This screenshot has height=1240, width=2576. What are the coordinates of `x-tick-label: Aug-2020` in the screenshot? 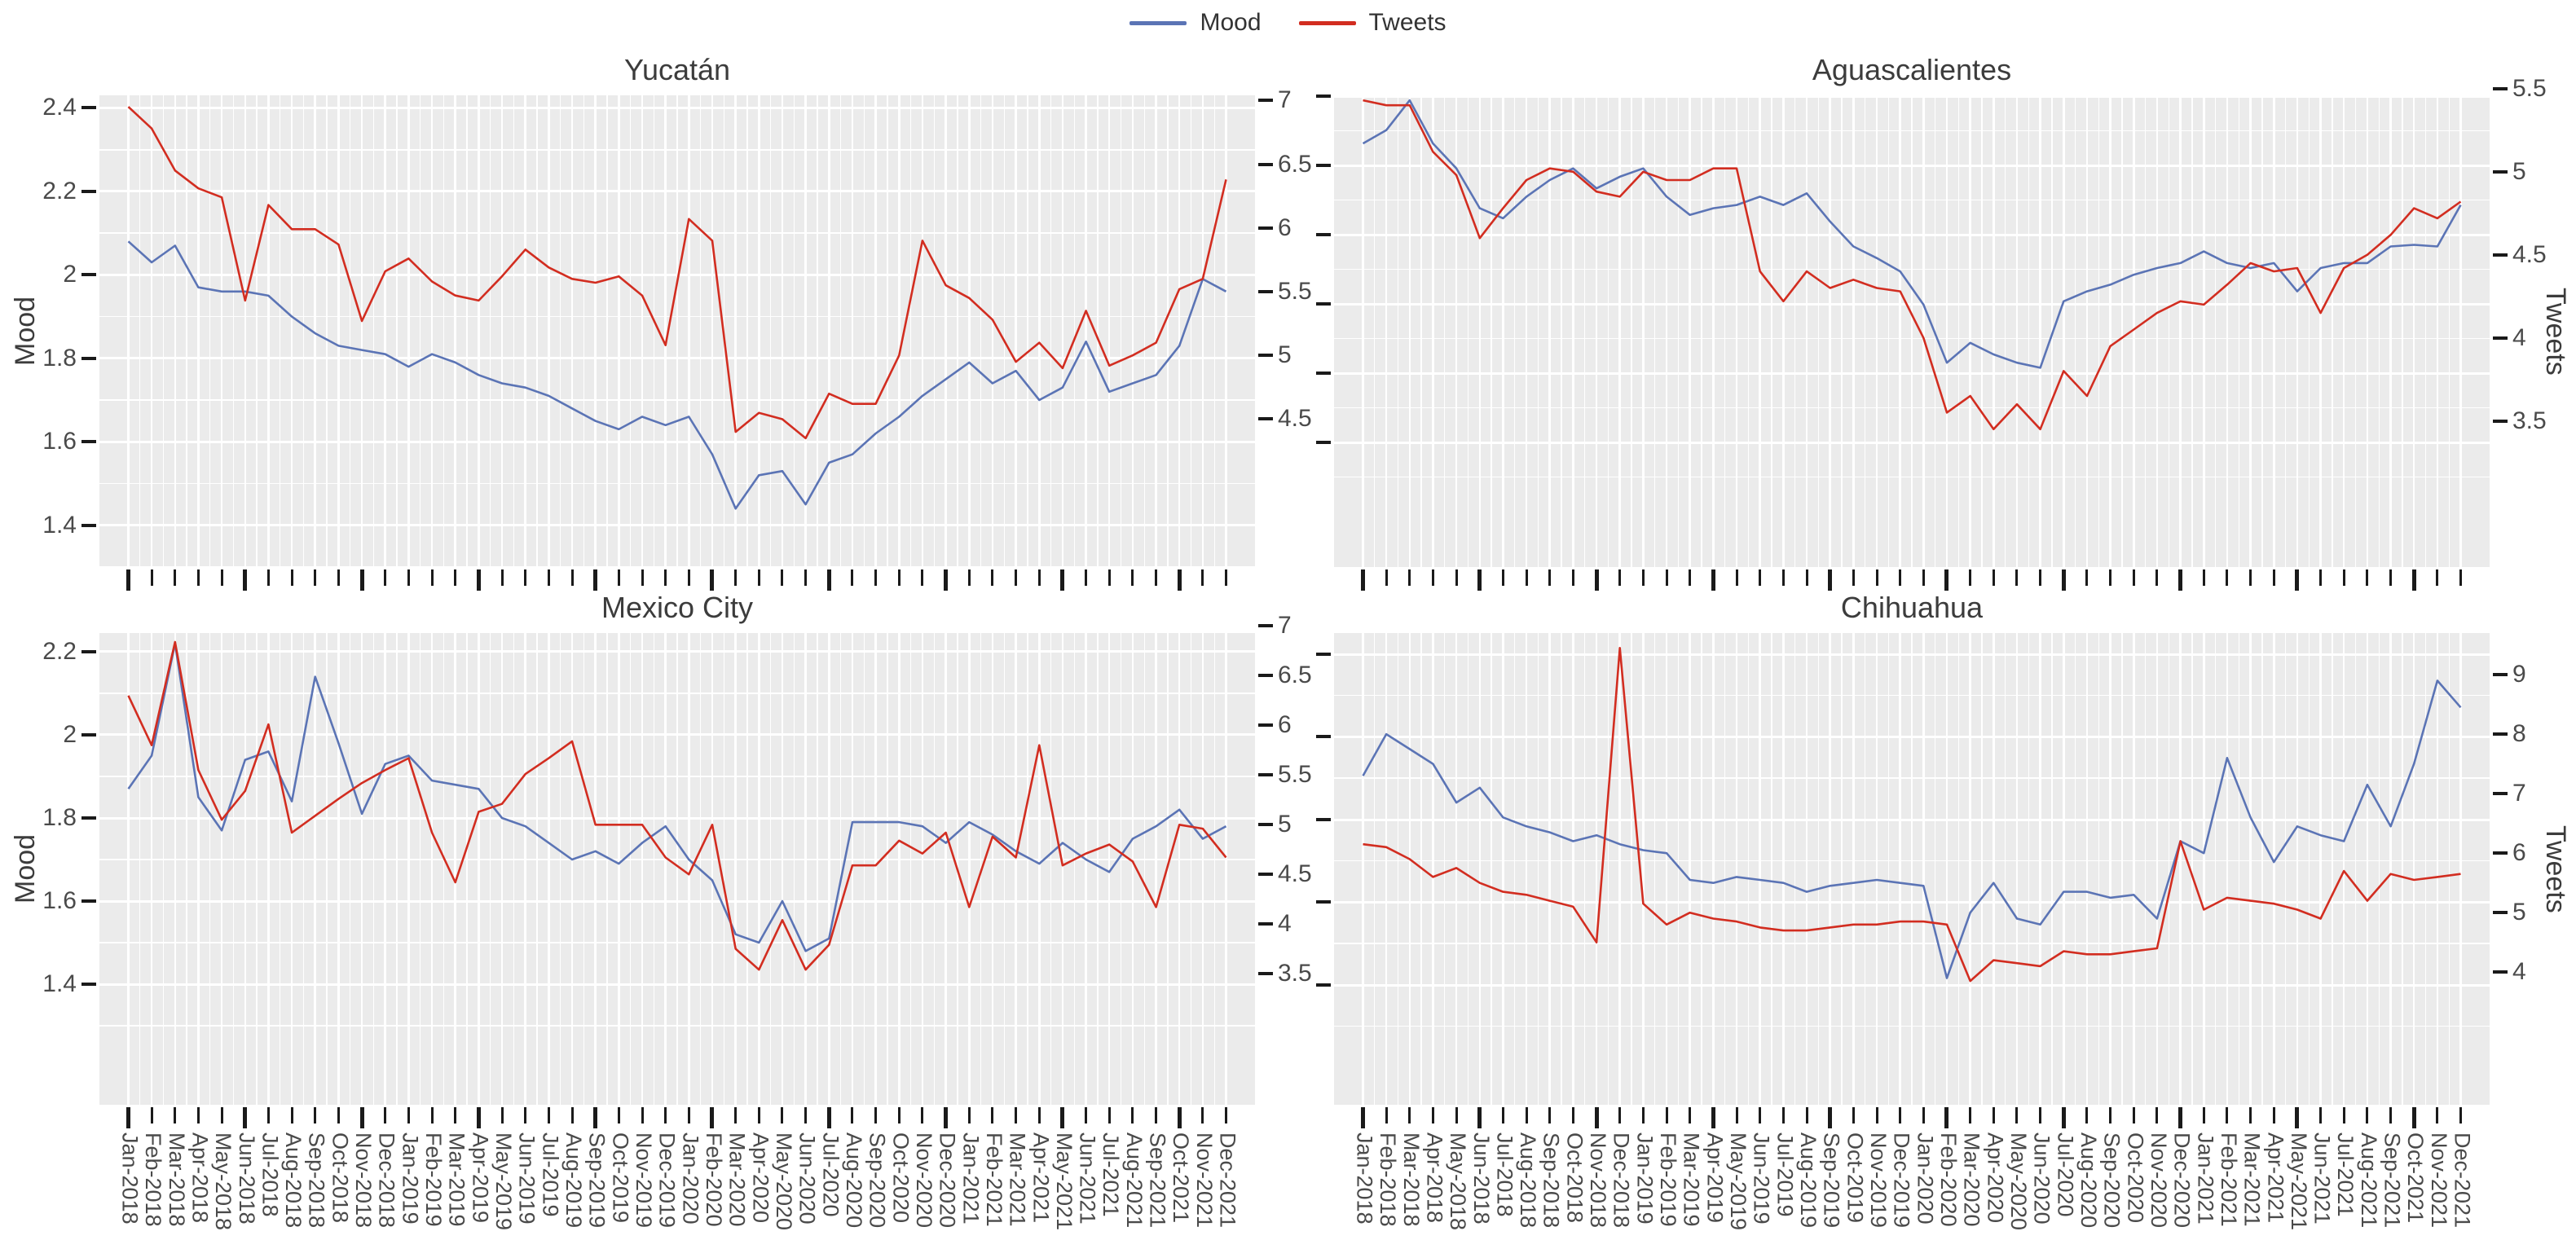 It's located at (853, 1180).